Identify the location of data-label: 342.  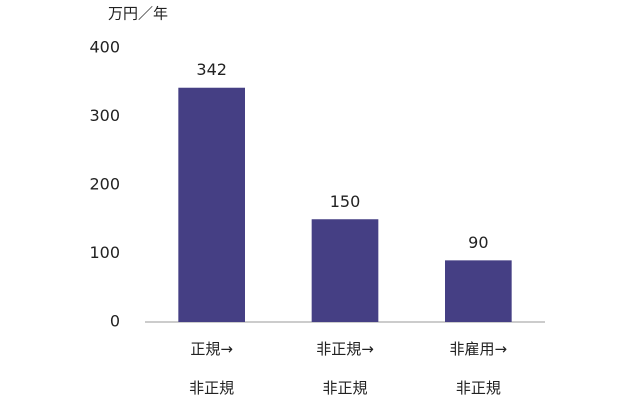
(211, 69).